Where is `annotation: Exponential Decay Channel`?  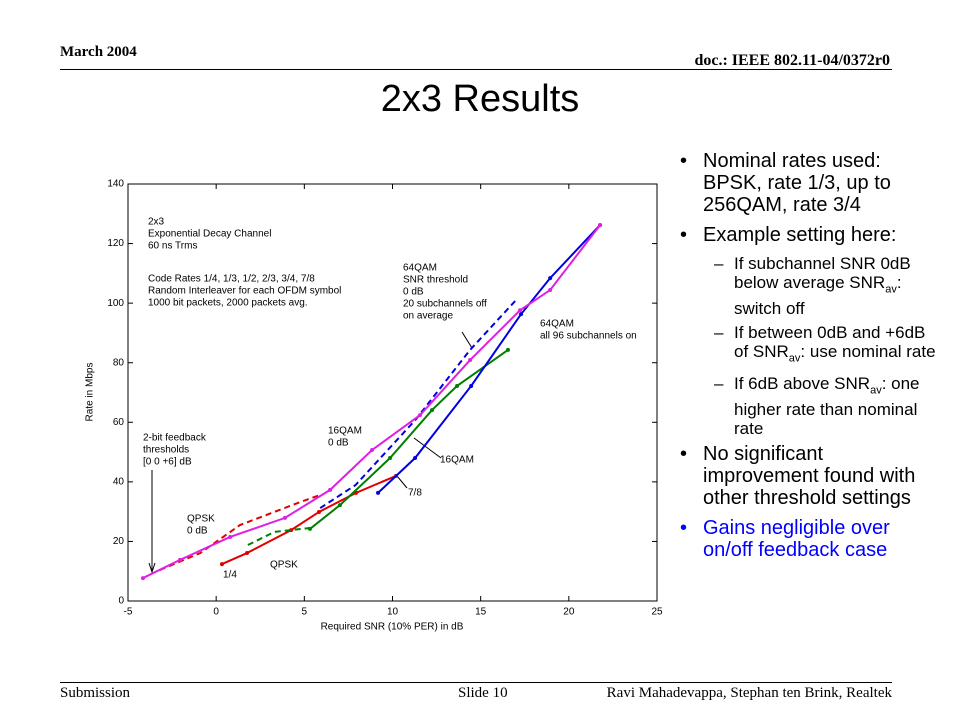 annotation: Exponential Decay Channel is located at coordinates (209, 234).